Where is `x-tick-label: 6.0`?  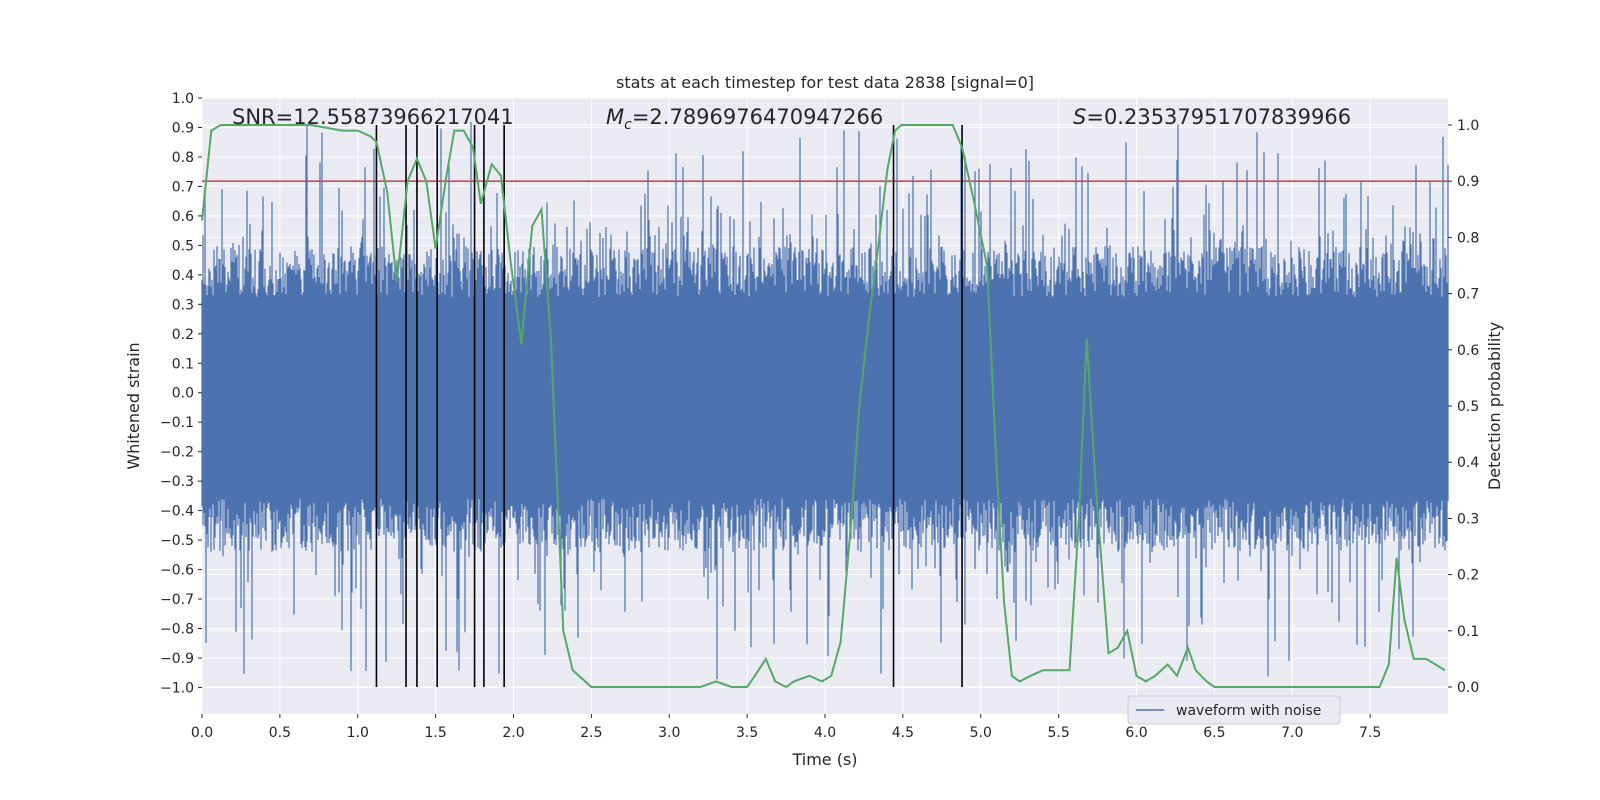 x-tick-label: 6.0 is located at coordinates (1136, 733).